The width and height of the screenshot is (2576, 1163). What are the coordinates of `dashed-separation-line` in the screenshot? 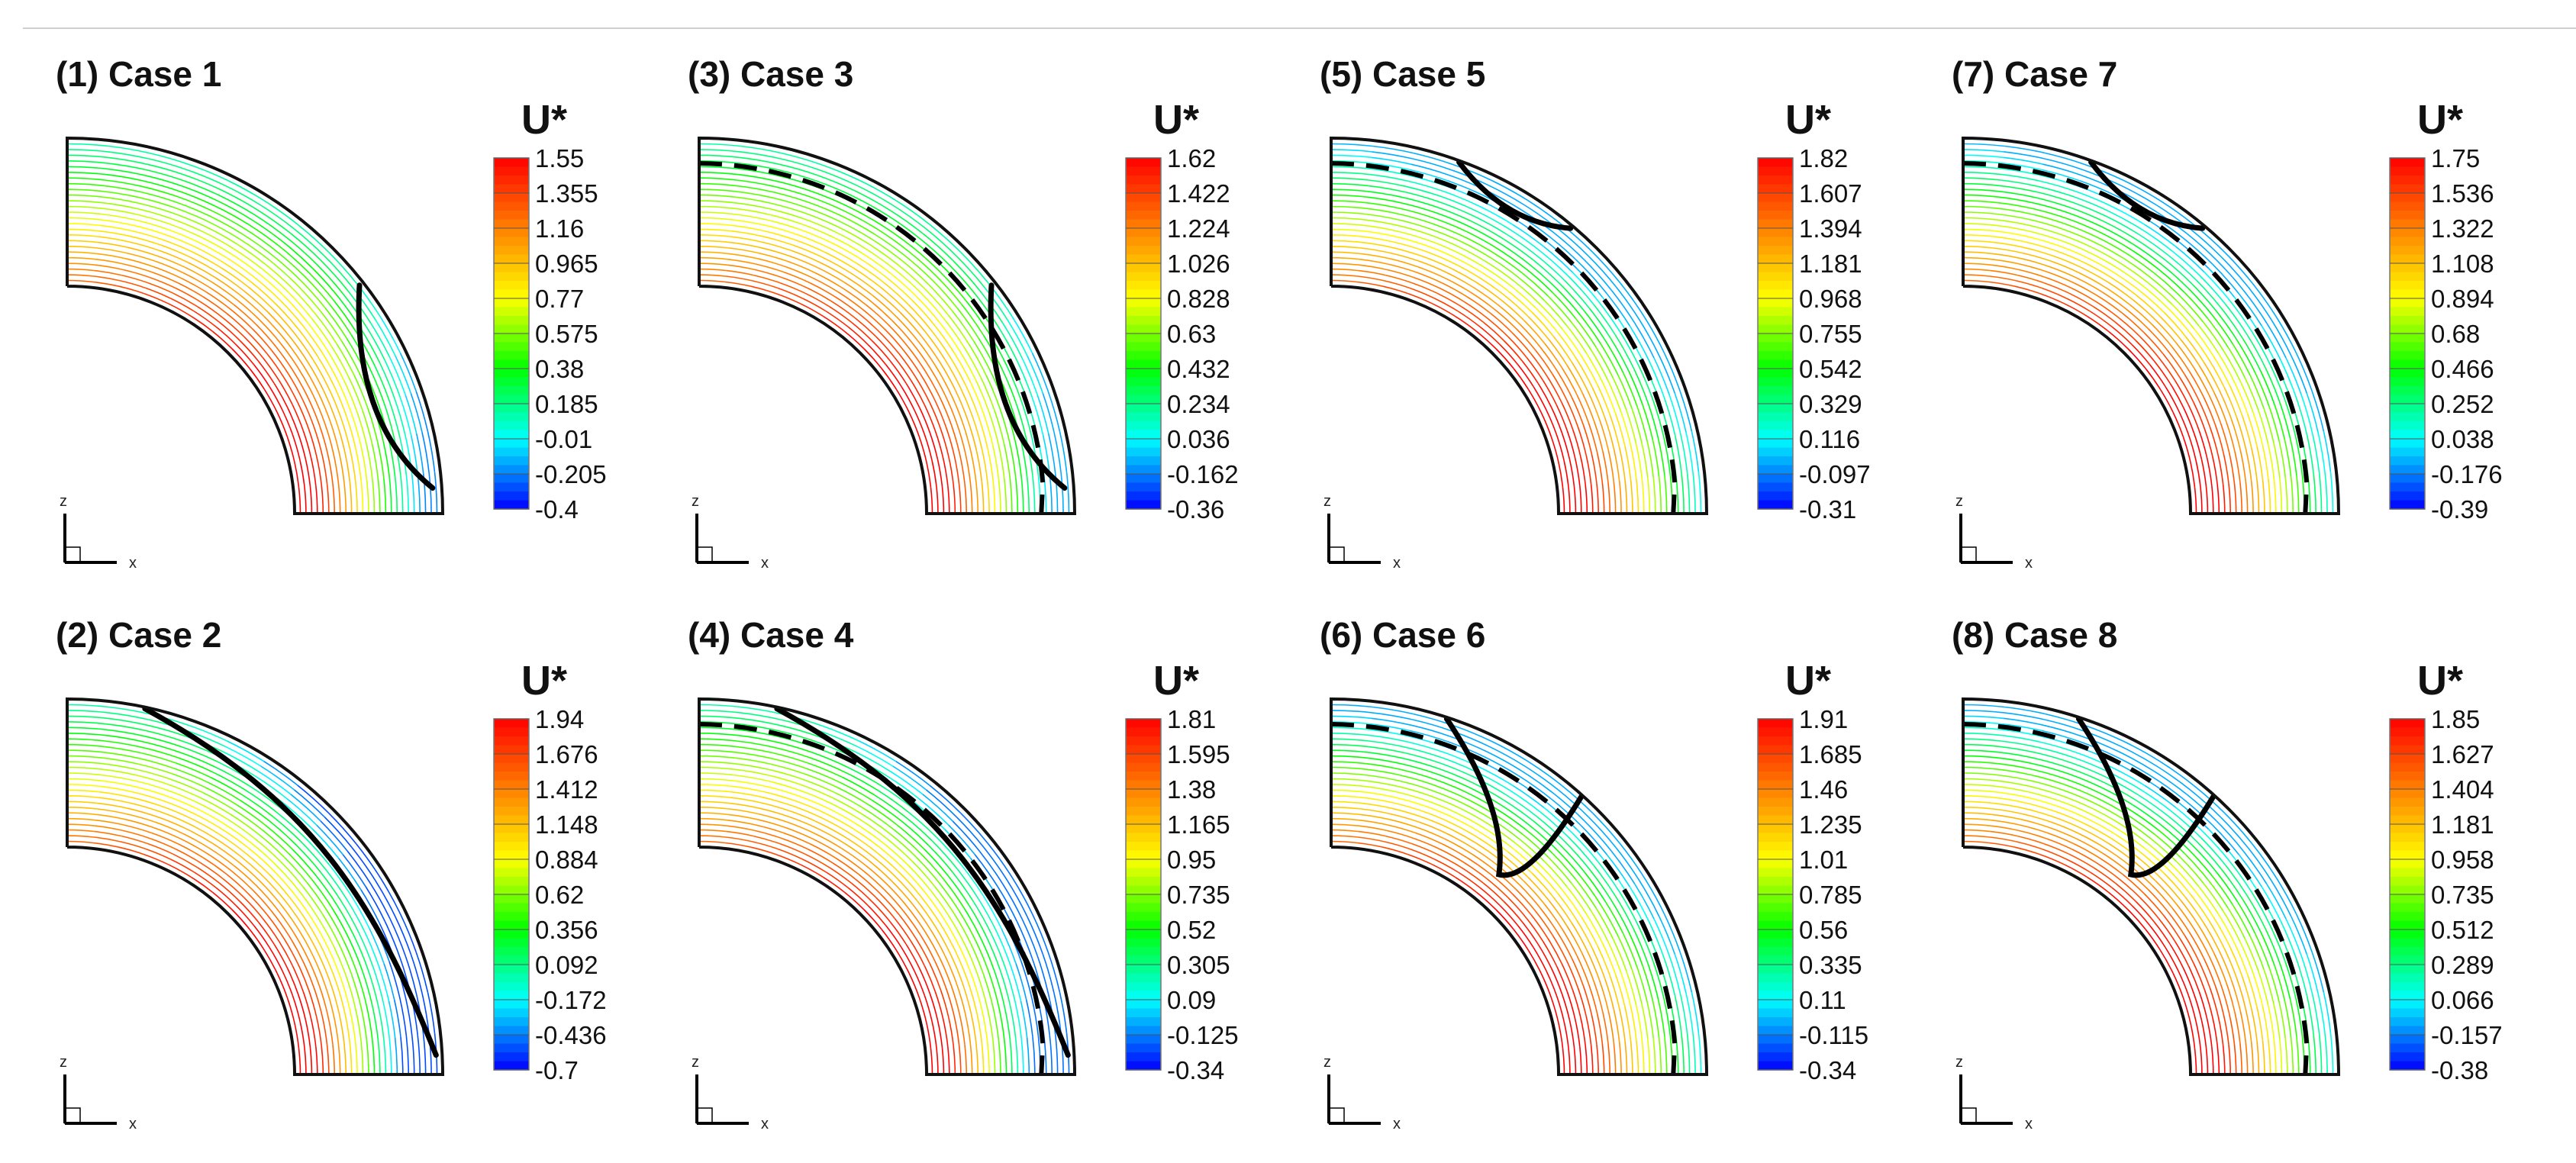 It's located at (2136, 337).